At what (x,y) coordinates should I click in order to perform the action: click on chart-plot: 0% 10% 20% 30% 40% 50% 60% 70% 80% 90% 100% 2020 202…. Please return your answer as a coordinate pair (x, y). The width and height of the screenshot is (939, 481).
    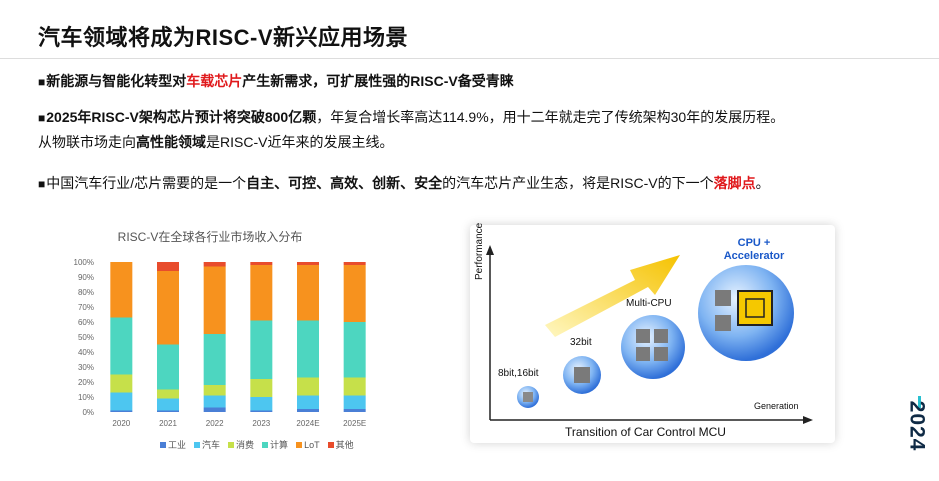
    Looking at the image, I should click on (220, 343).